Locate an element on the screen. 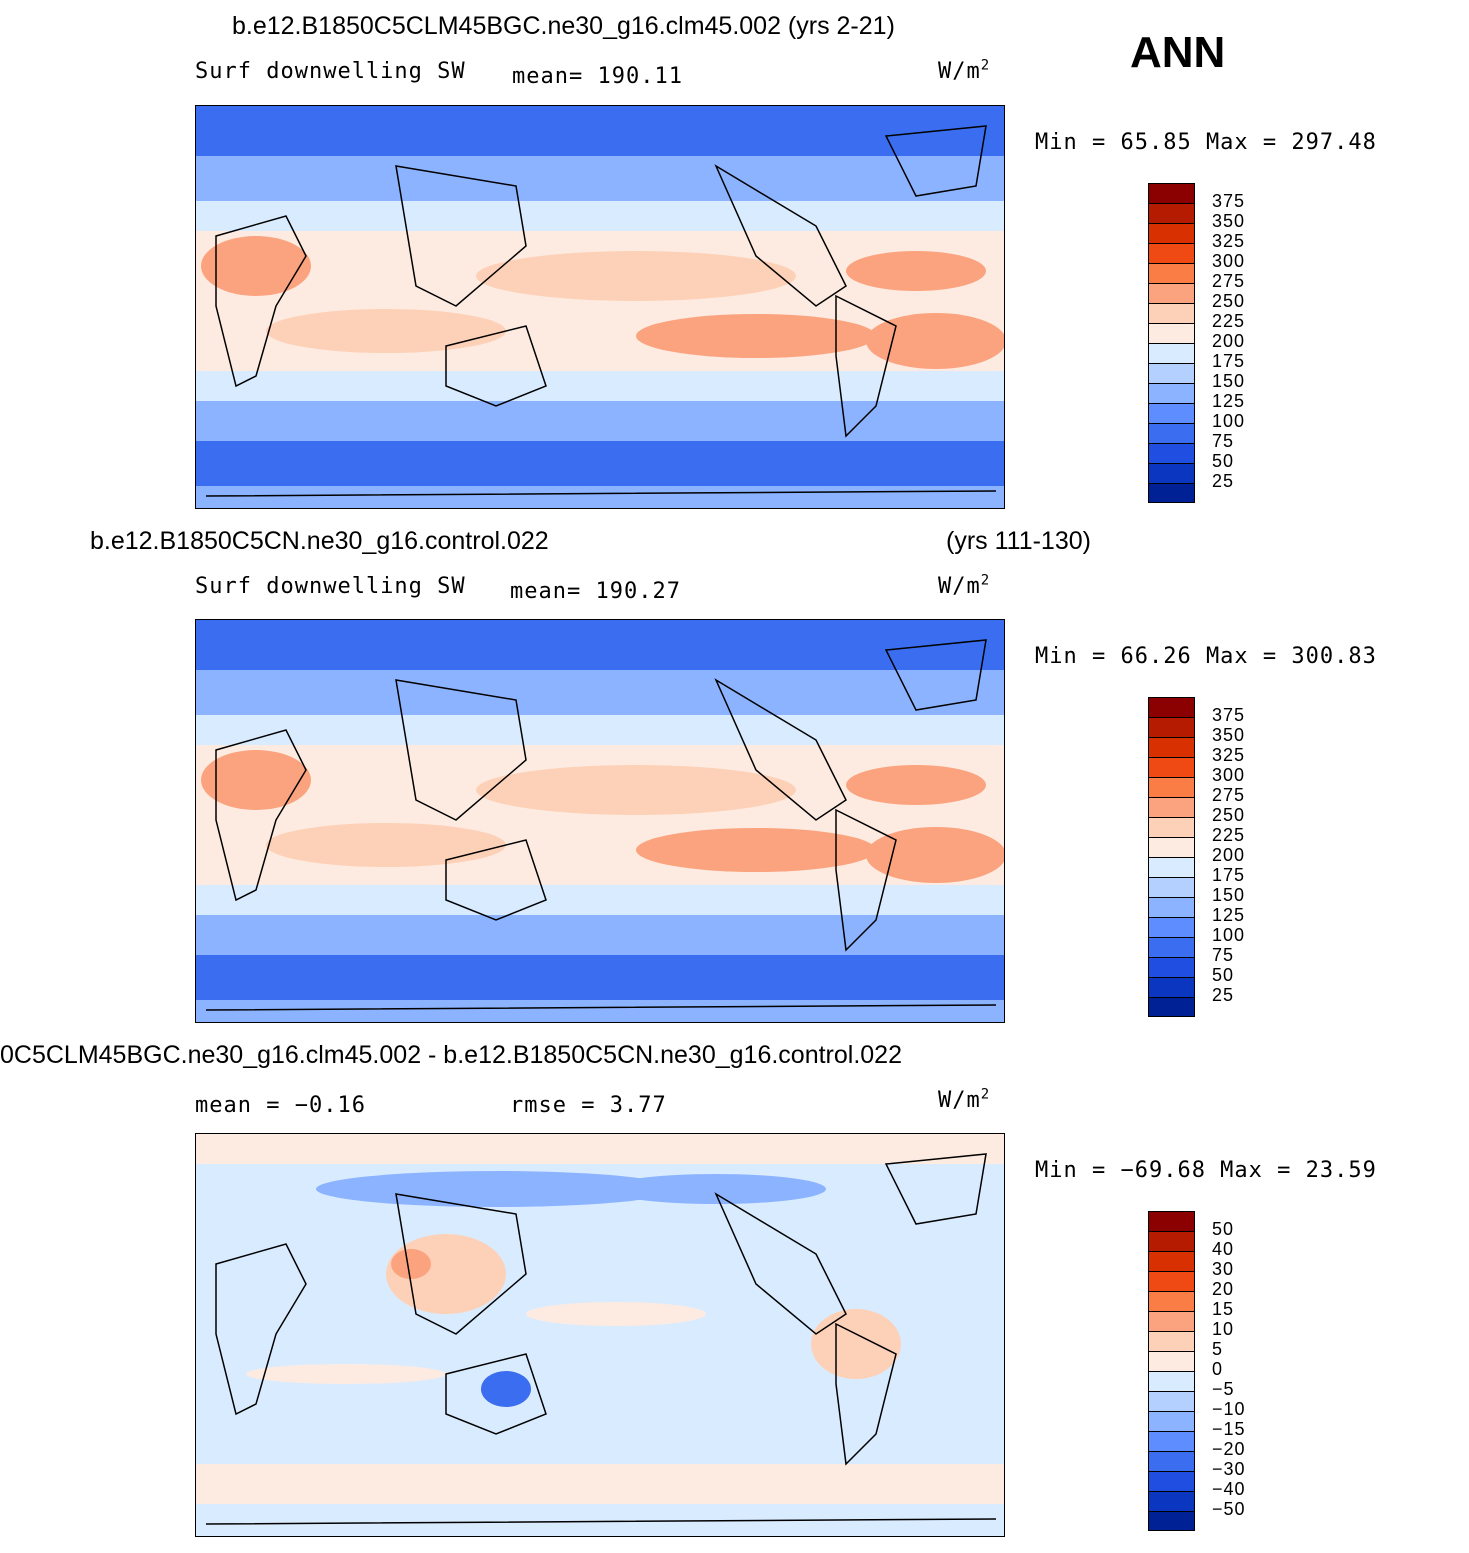 This screenshot has height=1553, width=1469. panel2-units: W/m2 is located at coordinates (964, 585).